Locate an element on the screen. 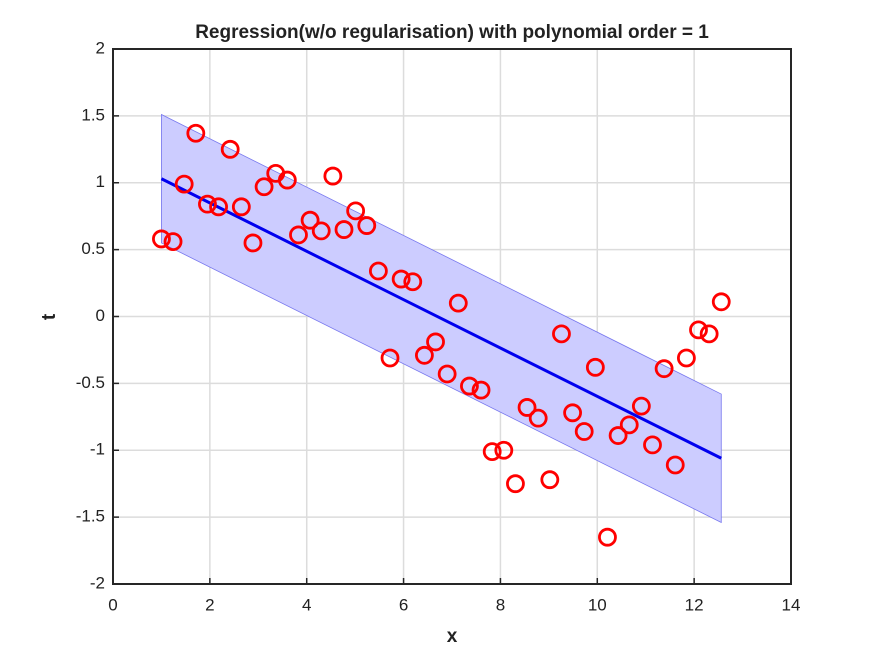  y-tick-label: 1.5 is located at coordinates (93, 114).